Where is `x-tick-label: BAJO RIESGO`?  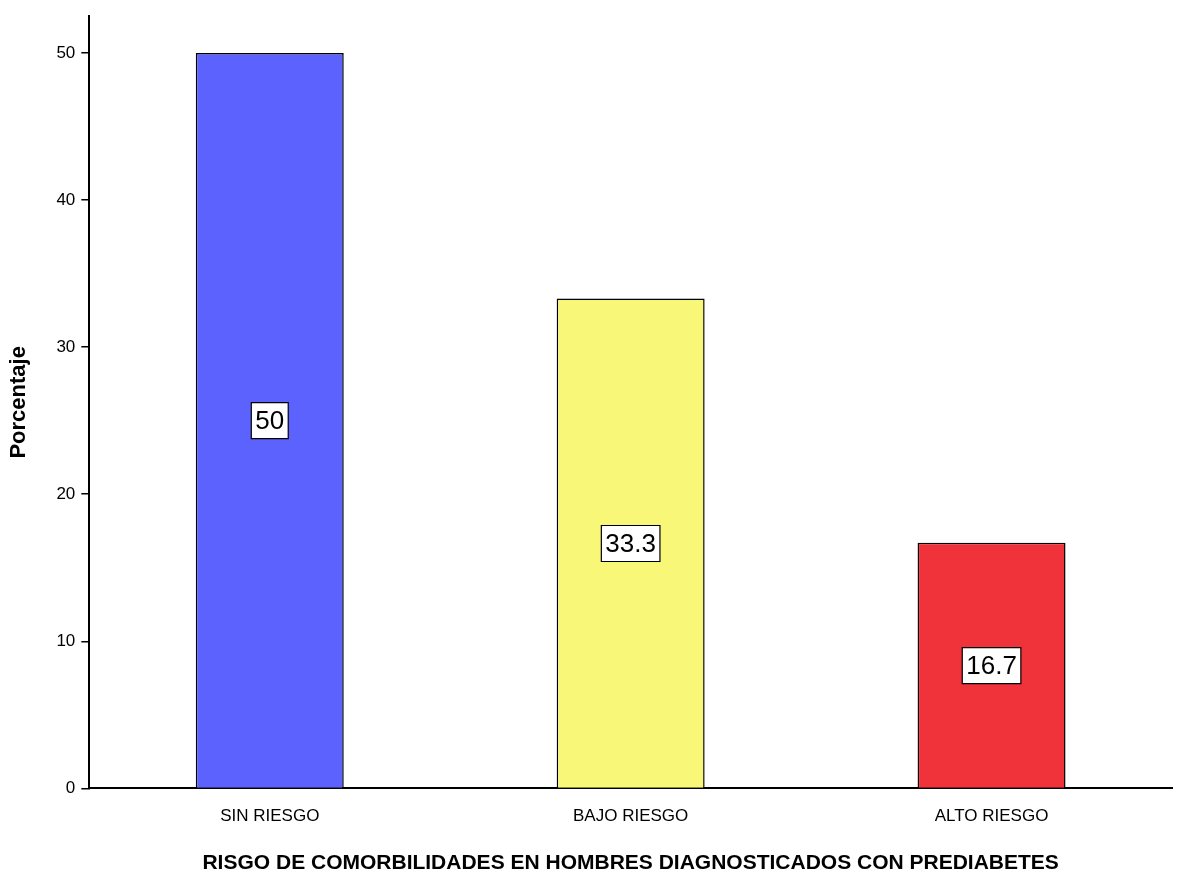 x-tick-label: BAJO RIESGO is located at coordinates (631, 816).